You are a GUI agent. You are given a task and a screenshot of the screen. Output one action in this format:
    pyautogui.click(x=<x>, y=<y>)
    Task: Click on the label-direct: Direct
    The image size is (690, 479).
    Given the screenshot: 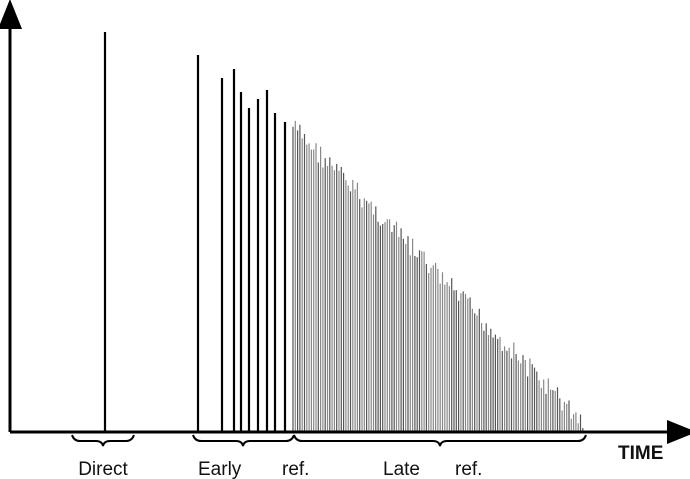 What is the action you would take?
    pyautogui.click(x=103, y=469)
    